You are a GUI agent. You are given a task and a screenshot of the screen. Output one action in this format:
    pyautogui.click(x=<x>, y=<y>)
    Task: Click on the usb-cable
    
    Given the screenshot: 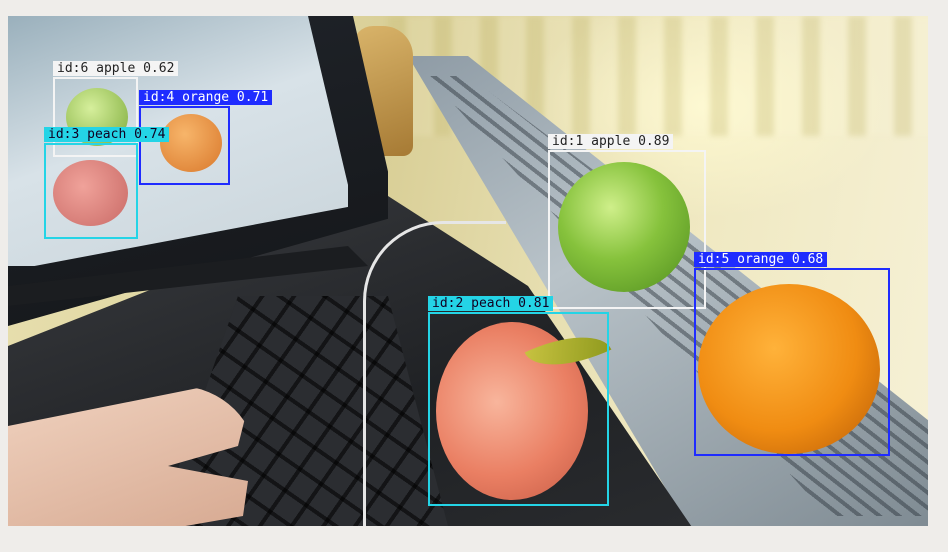 What is the action you would take?
    pyautogui.click(x=434, y=373)
    